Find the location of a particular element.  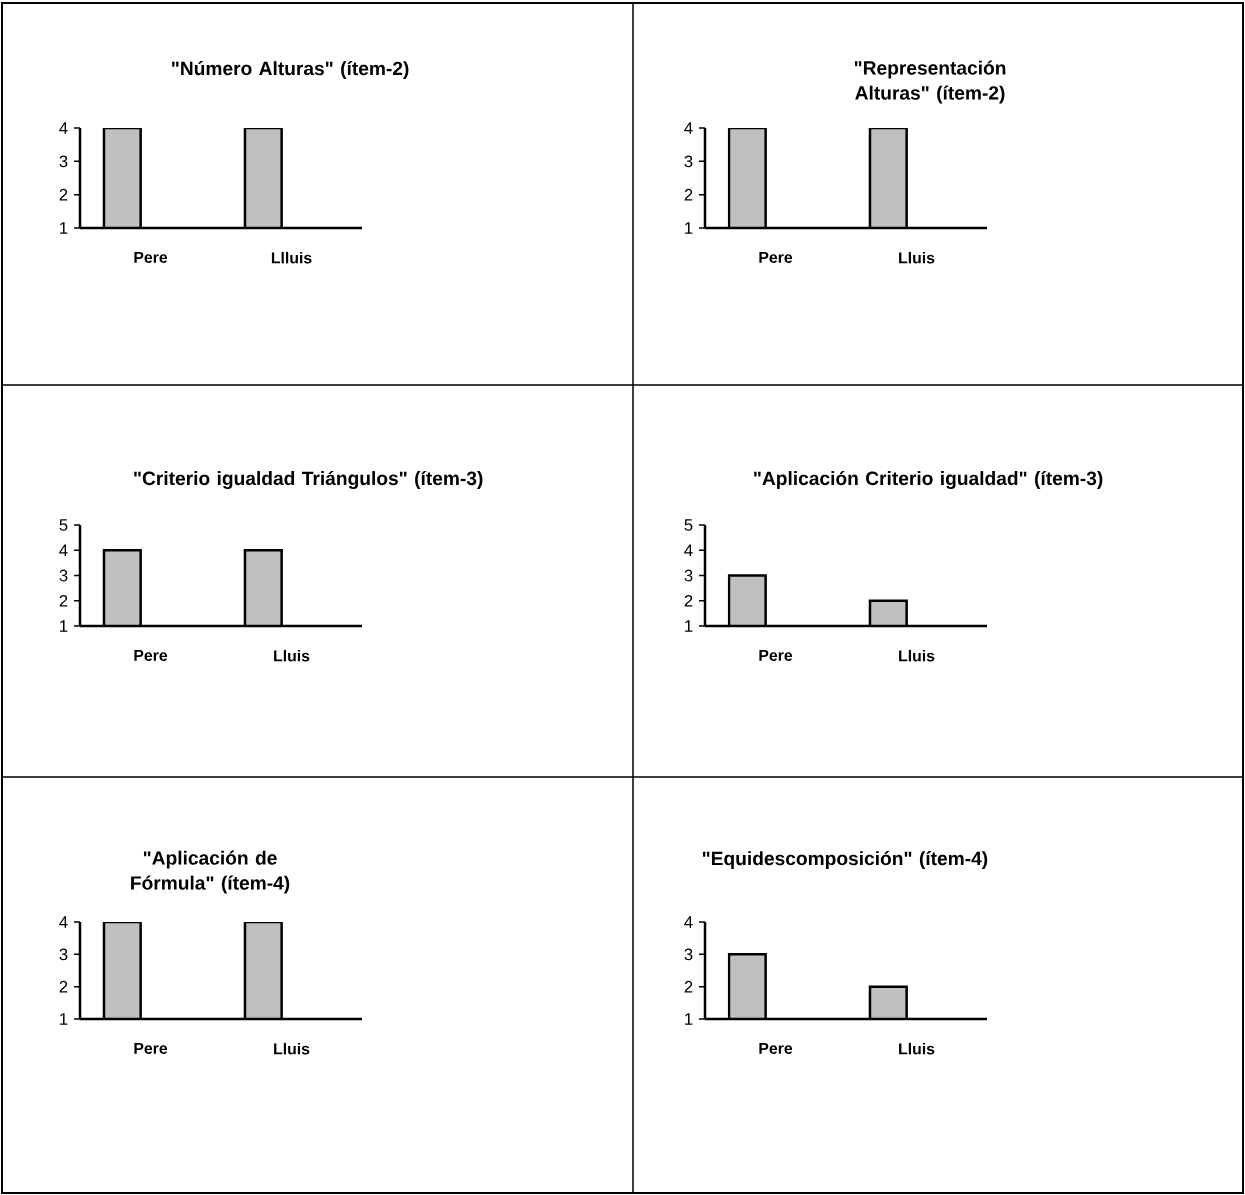

x-tick-label: Llluis is located at coordinates (291, 257).